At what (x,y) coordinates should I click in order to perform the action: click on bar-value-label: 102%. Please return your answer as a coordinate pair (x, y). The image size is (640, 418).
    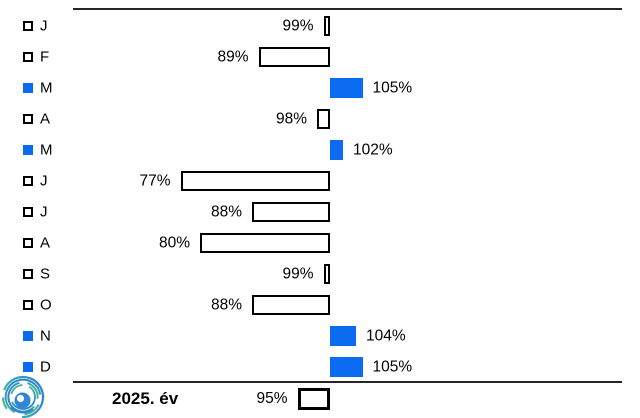
    Looking at the image, I should click on (373, 149).